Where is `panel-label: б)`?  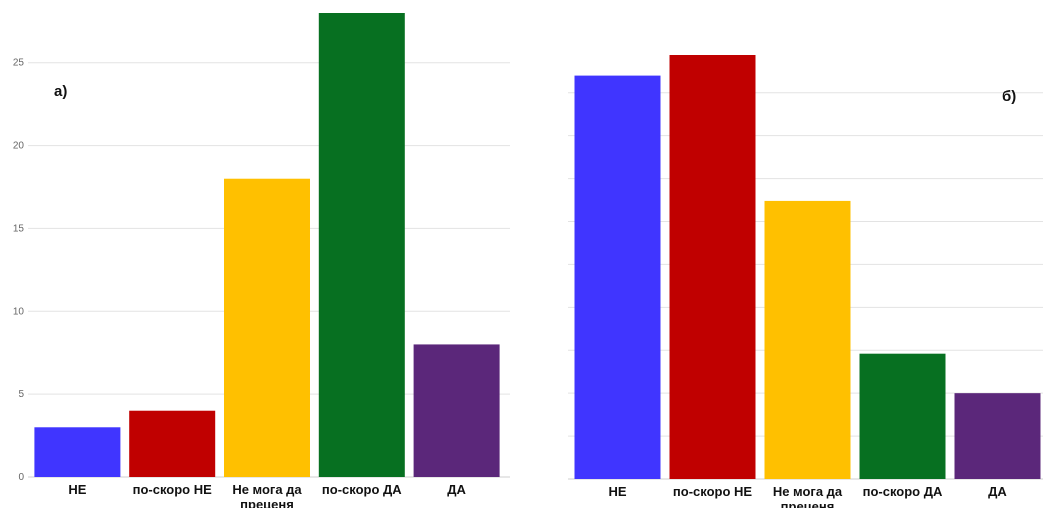
panel-label: б) is located at coordinates (1009, 96).